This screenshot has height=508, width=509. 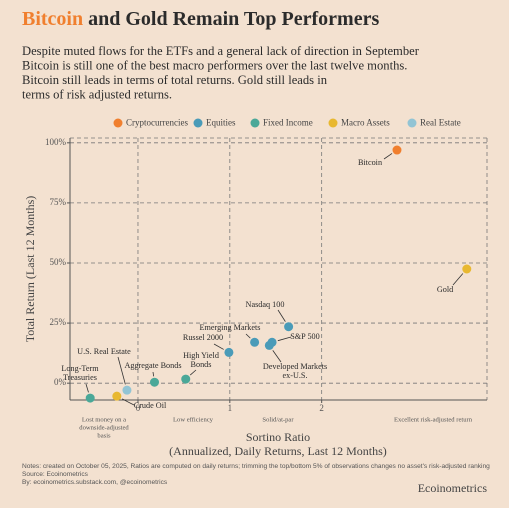 I want to click on brand: Ecoinometrics, so click(x=453, y=488).